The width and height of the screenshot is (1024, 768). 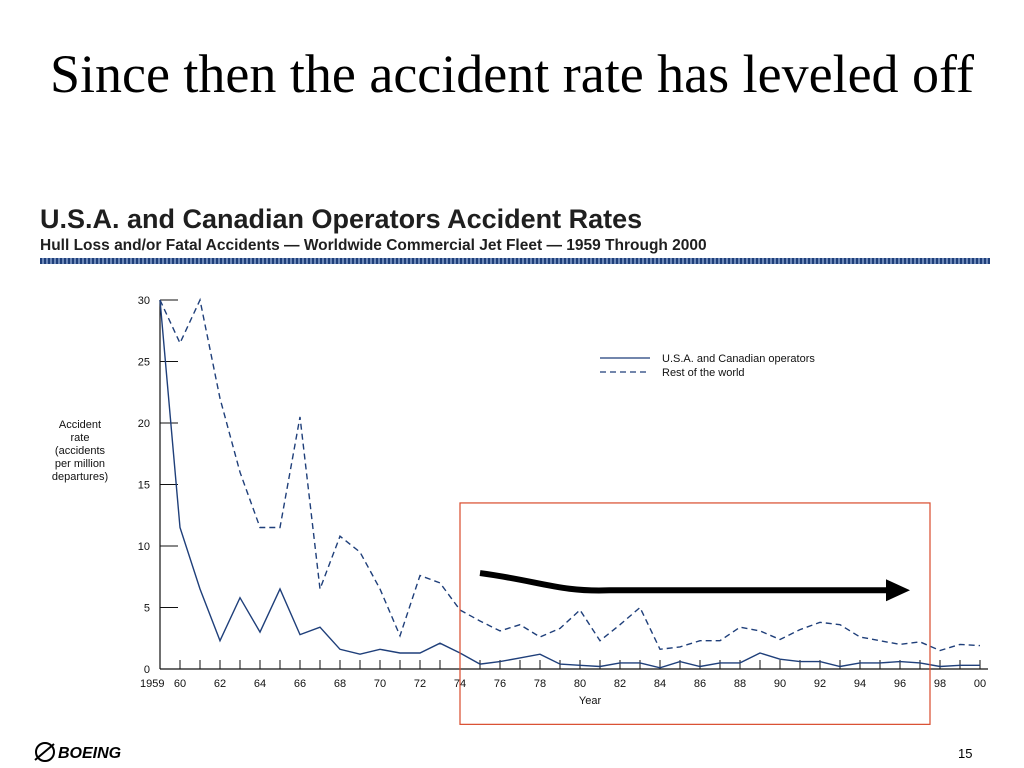 I want to click on x-tick-label: 64, so click(x=260, y=684).